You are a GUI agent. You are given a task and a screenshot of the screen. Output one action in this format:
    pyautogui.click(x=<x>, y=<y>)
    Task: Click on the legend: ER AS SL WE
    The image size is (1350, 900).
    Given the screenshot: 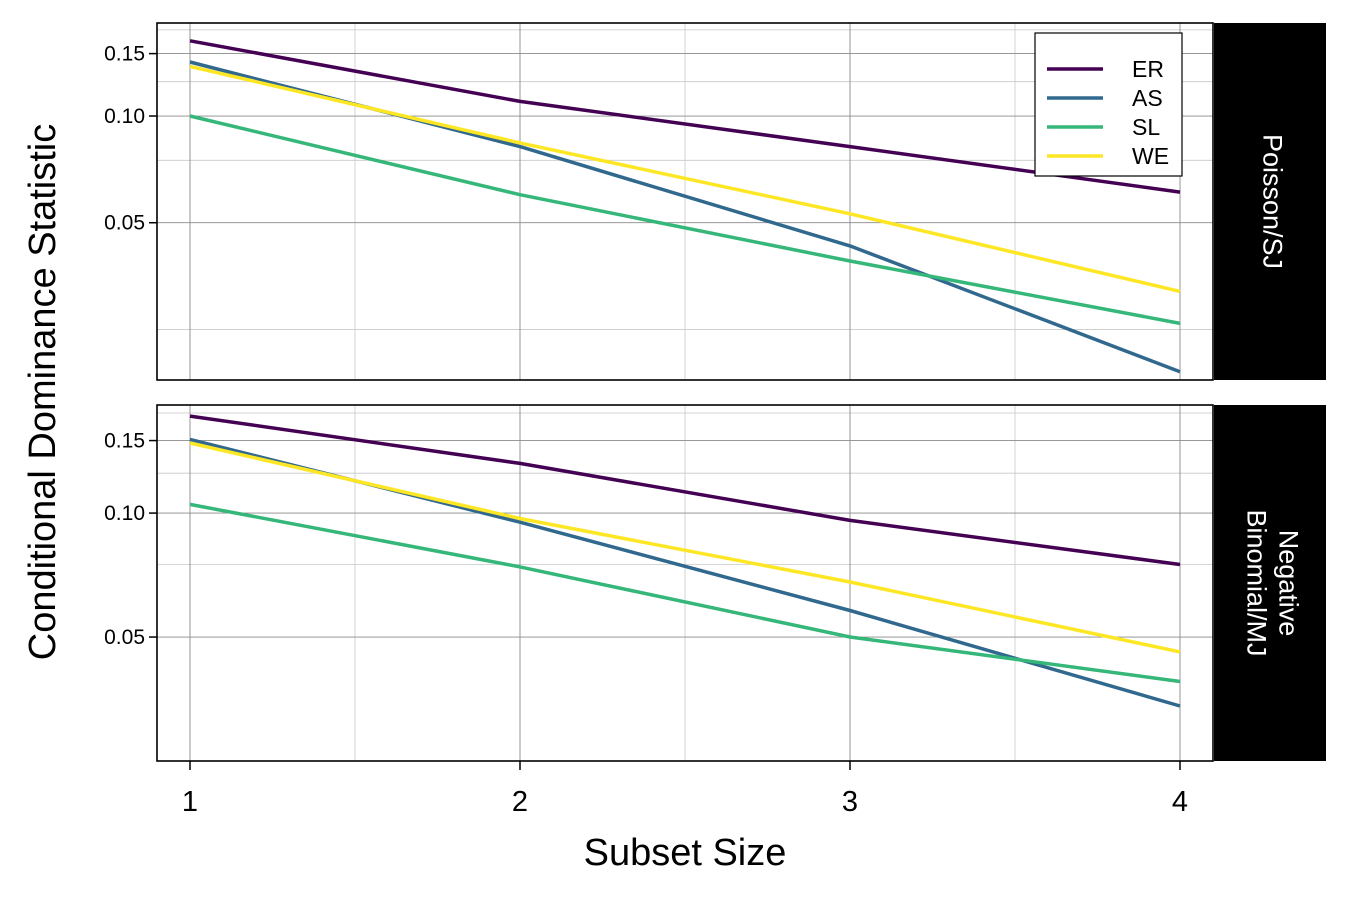 What is the action you would take?
    pyautogui.click(x=1108, y=104)
    